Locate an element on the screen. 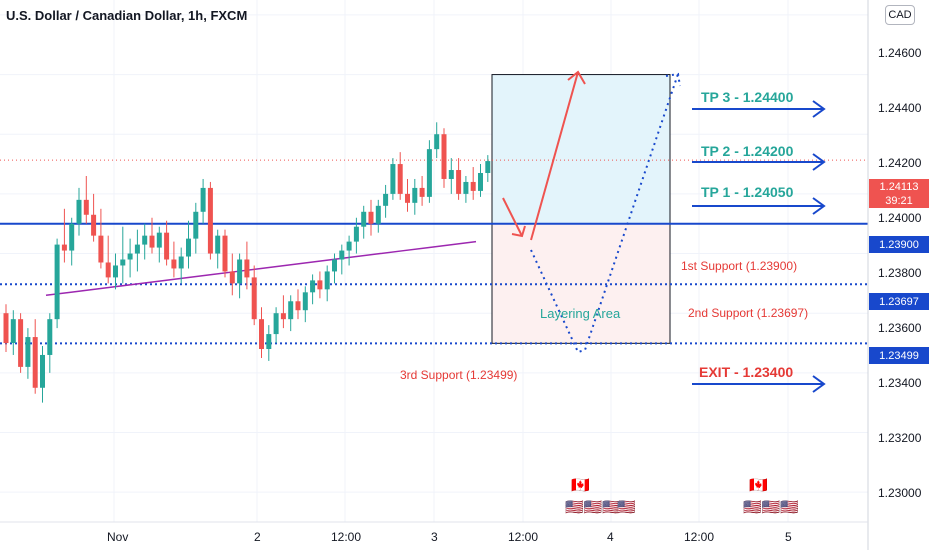 This screenshot has height=550, width=932. target-arrows is located at coordinates (759, 246).